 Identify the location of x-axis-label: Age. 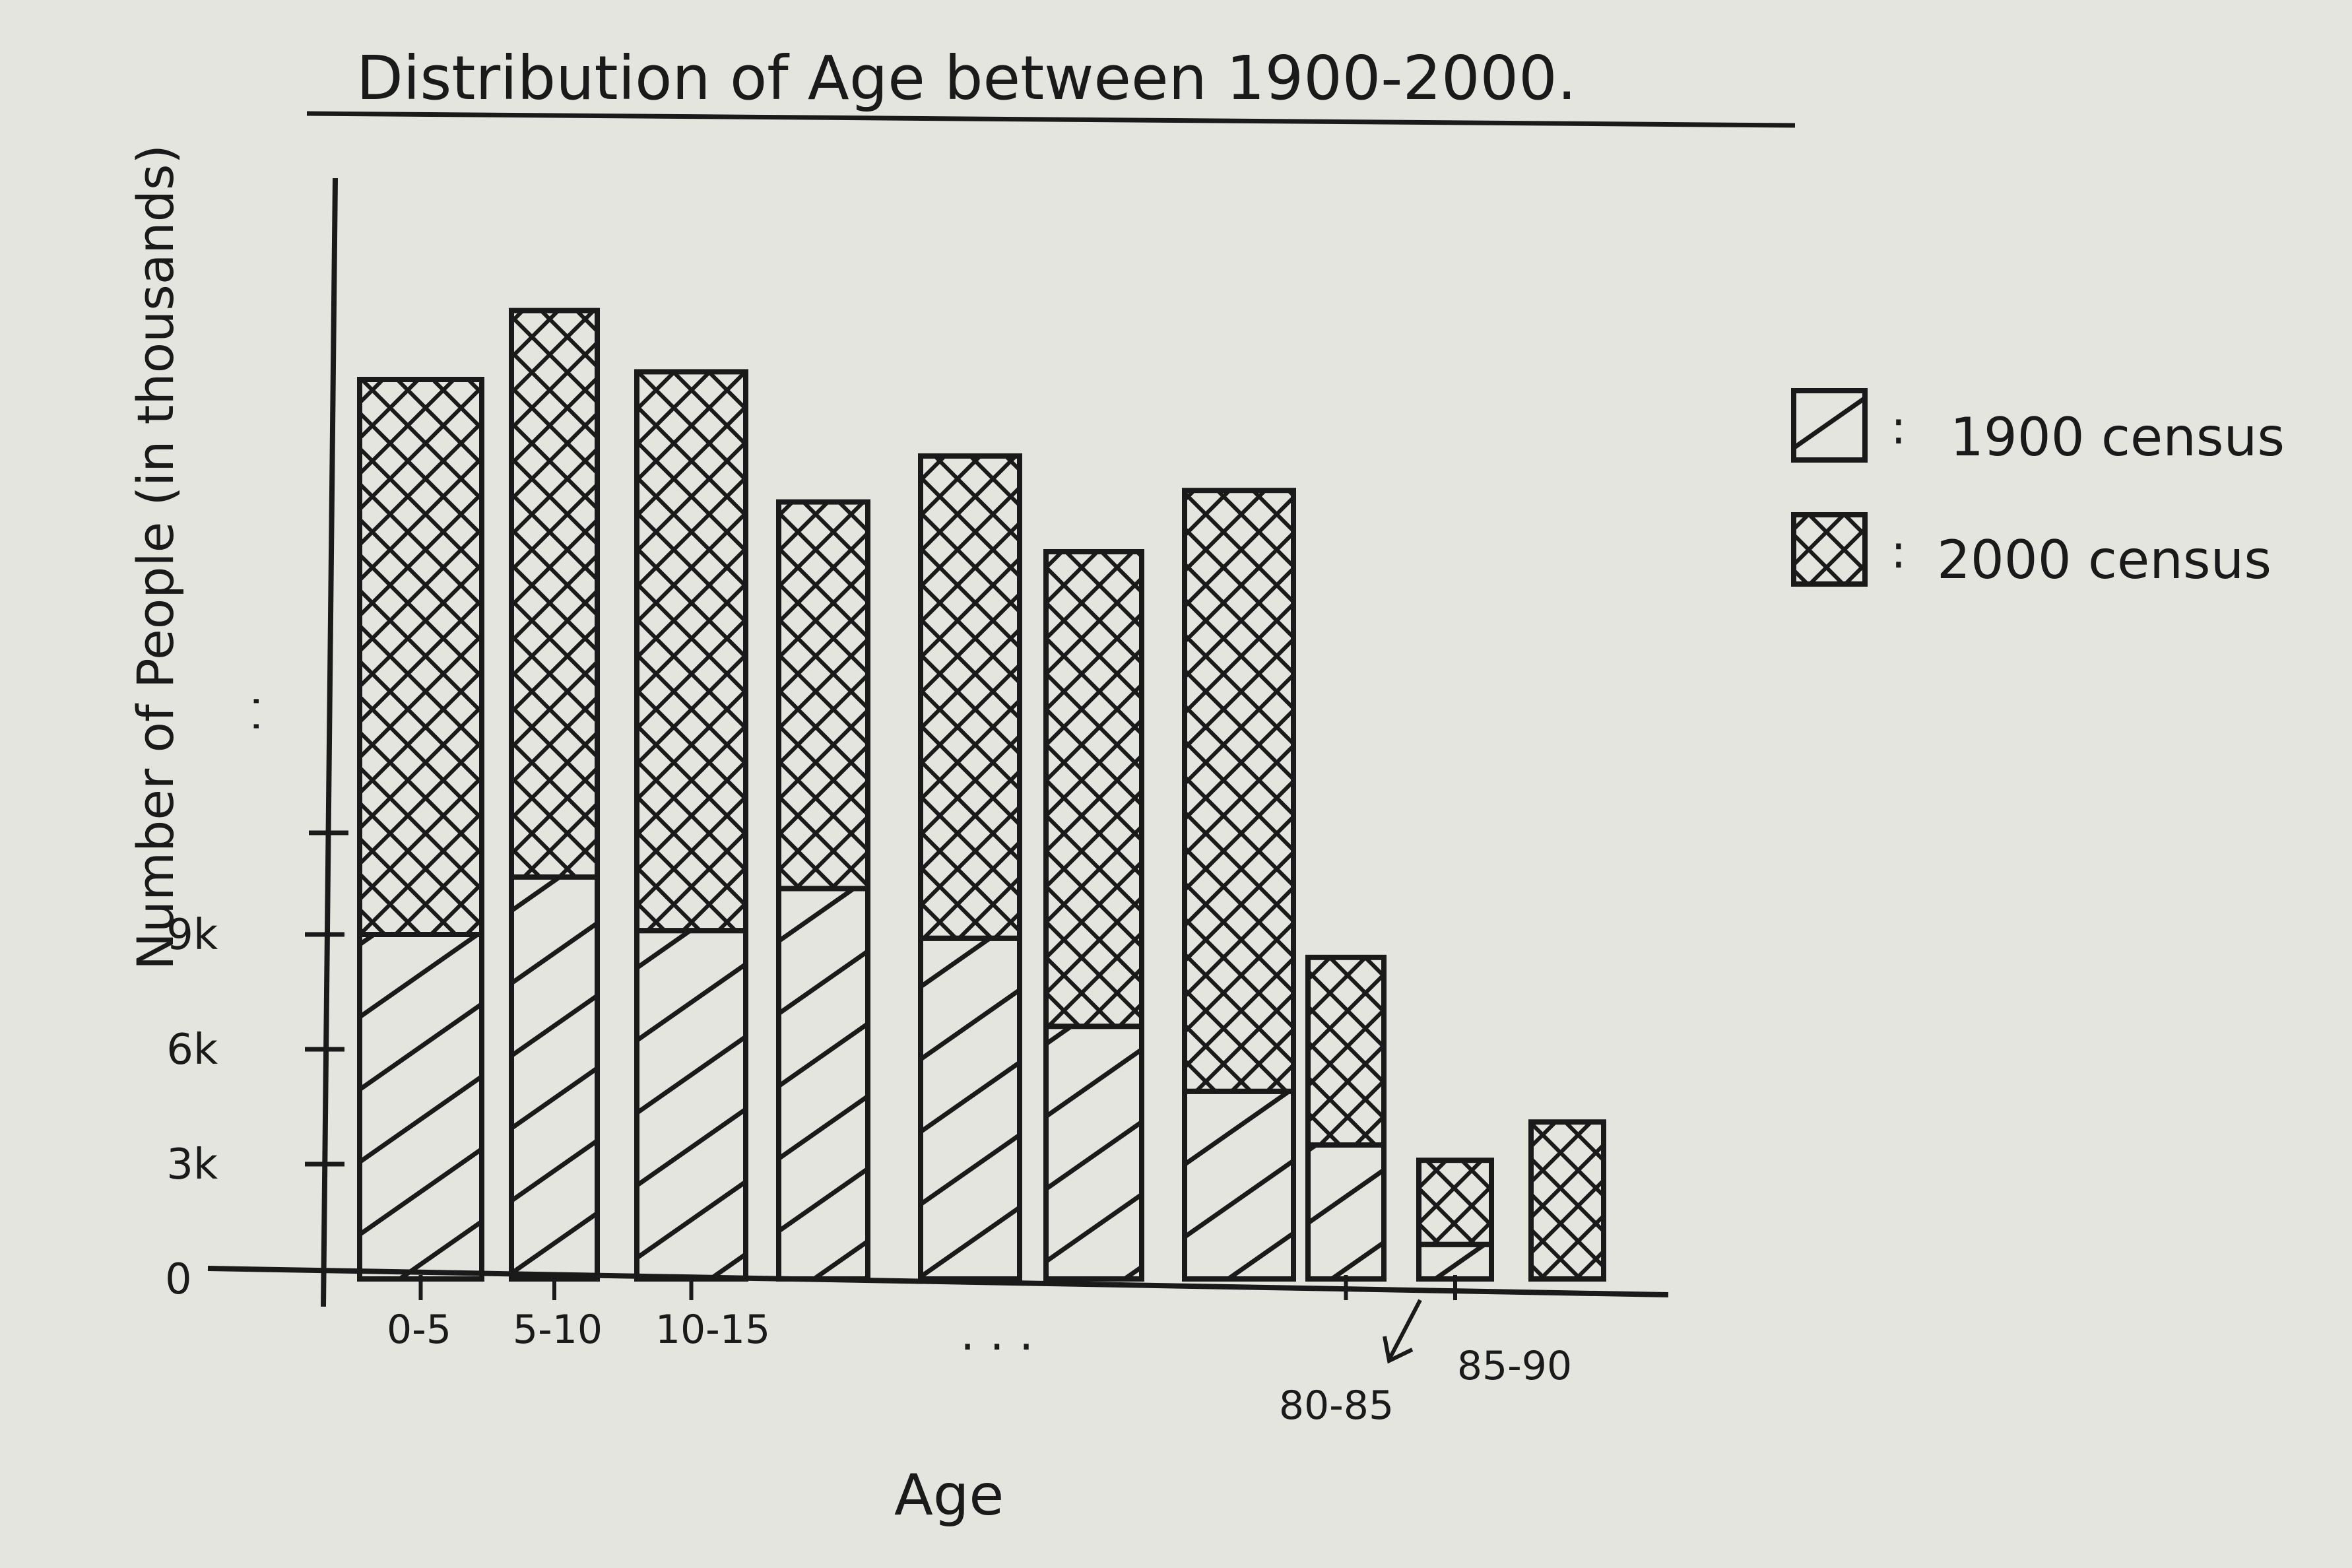
(949, 1495).